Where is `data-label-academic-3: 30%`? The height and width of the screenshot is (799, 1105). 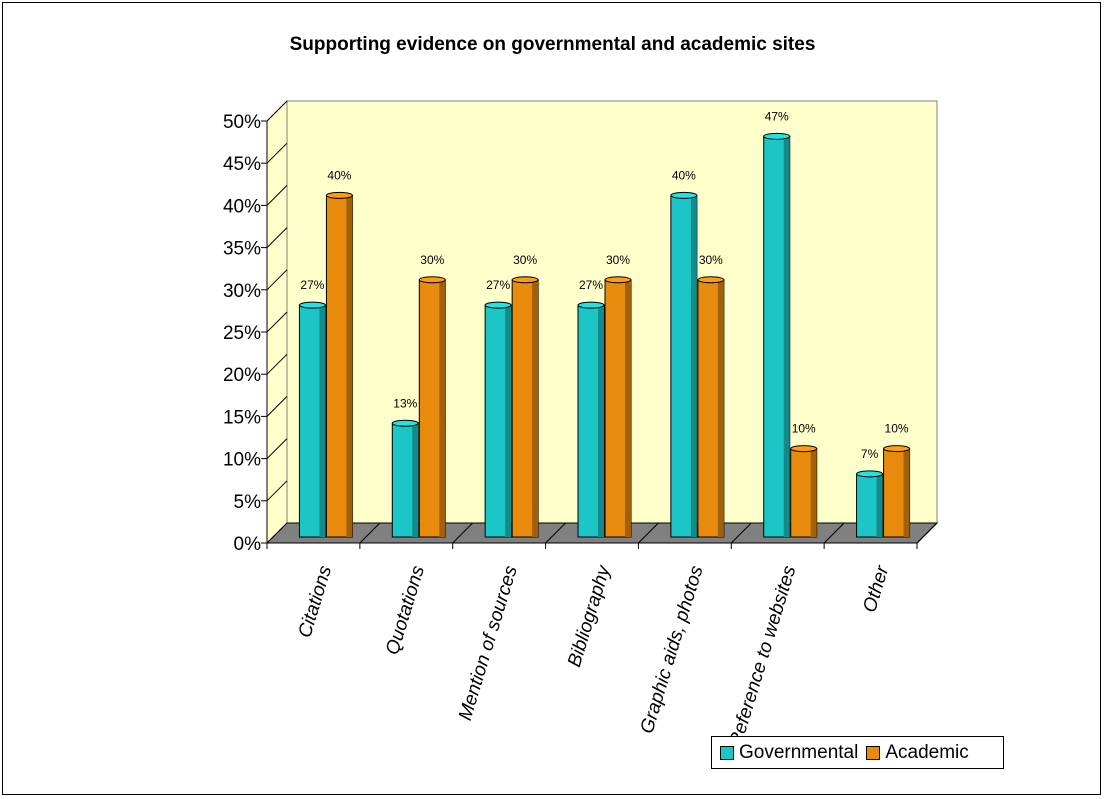
data-label-academic-3: 30% is located at coordinates (618, 260).